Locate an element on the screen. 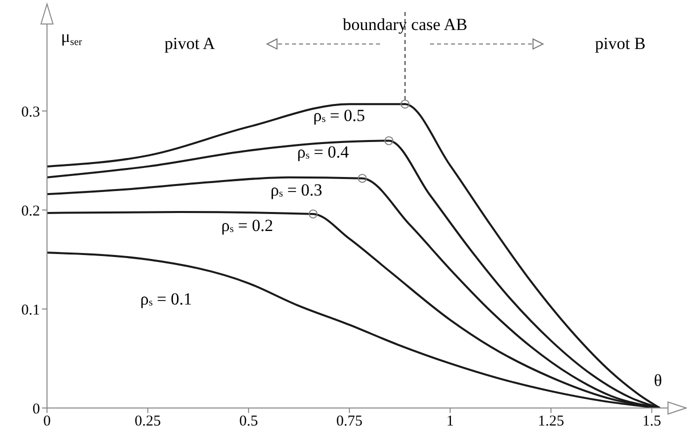  y-tick-label: 0.2 is located at coordinates (30, 211).